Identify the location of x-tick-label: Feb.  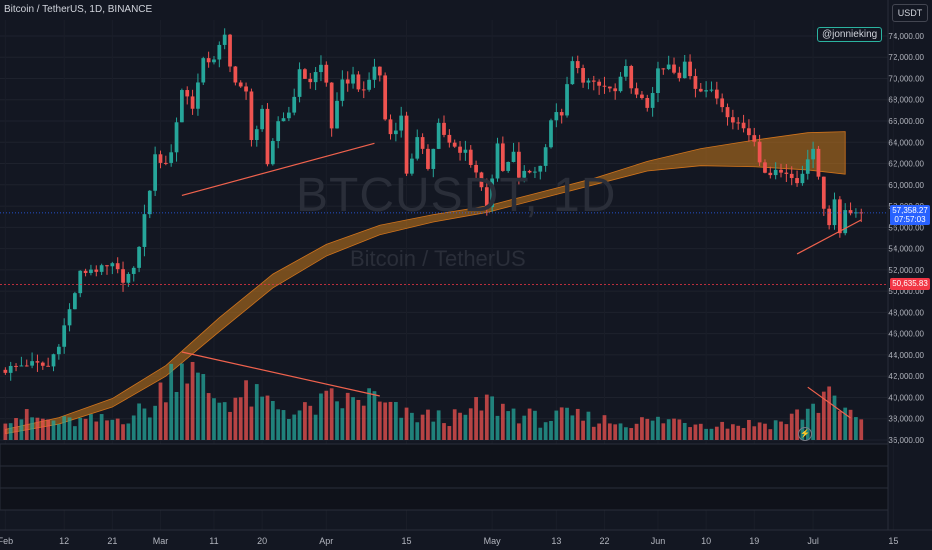
(6, 541).